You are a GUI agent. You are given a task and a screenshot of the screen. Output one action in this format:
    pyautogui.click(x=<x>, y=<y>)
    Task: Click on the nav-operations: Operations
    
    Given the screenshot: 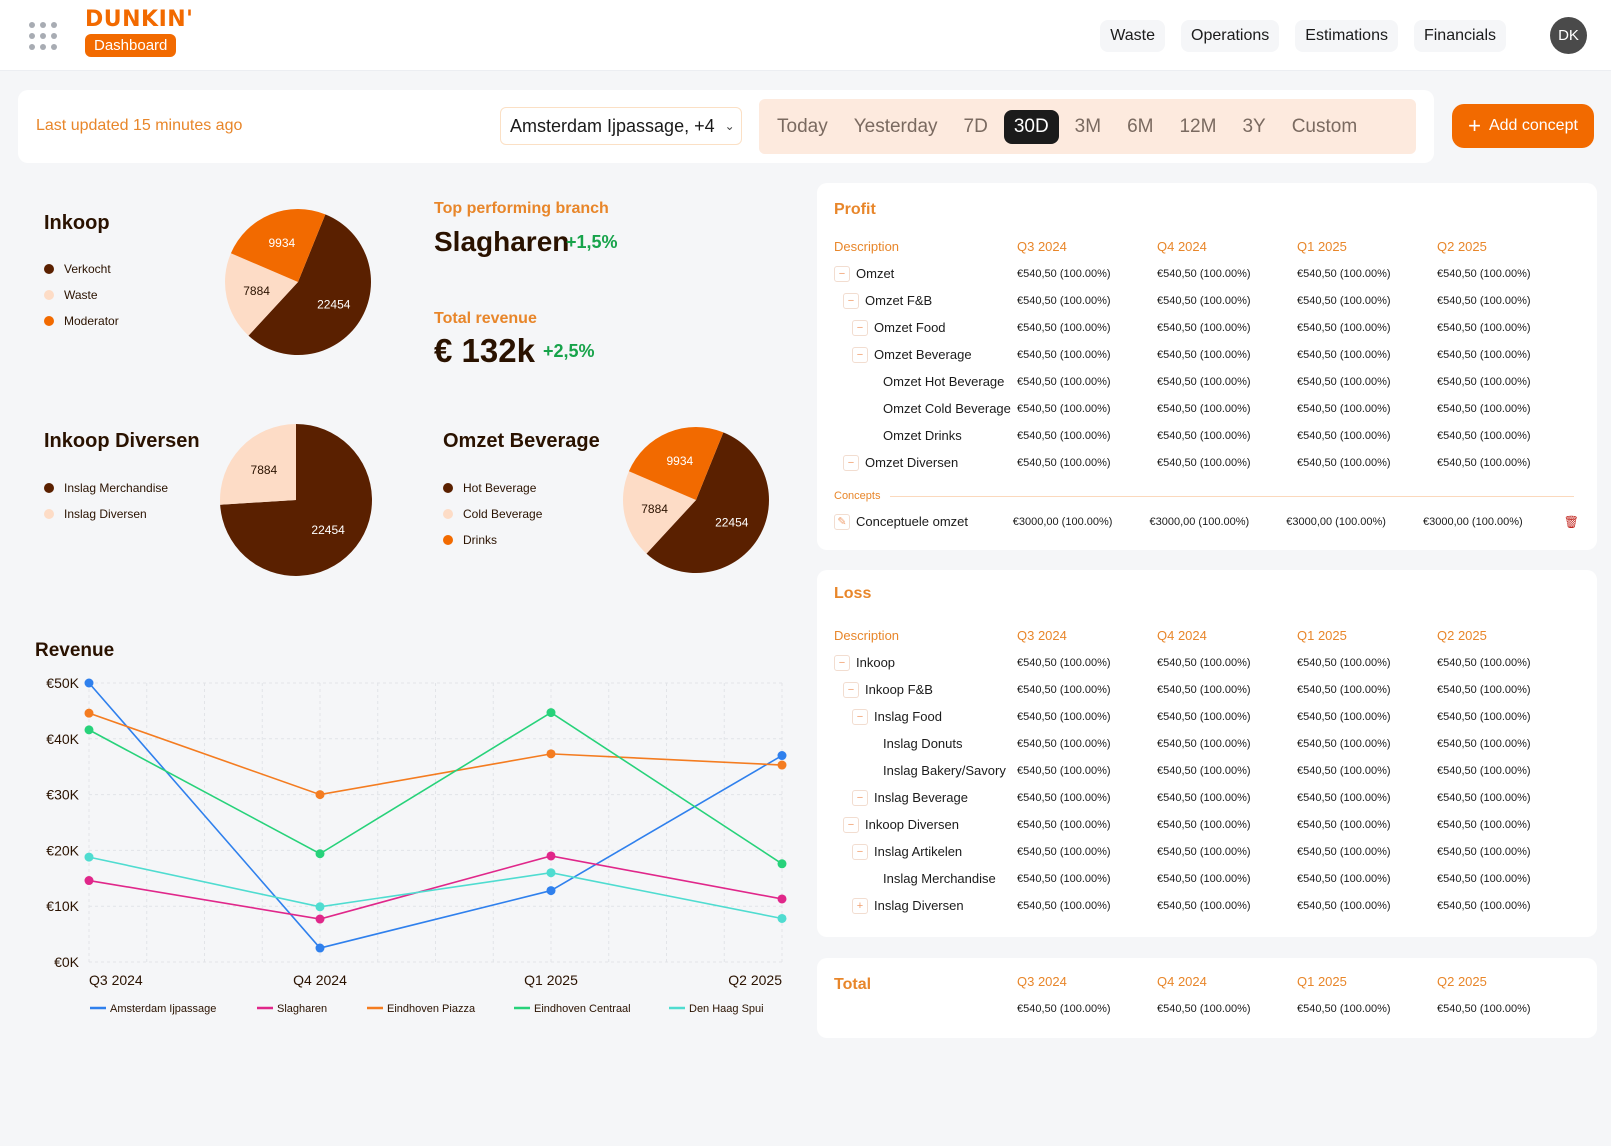 What is the action you would take?
    pyautogui.click(x=1230, y=36)
    